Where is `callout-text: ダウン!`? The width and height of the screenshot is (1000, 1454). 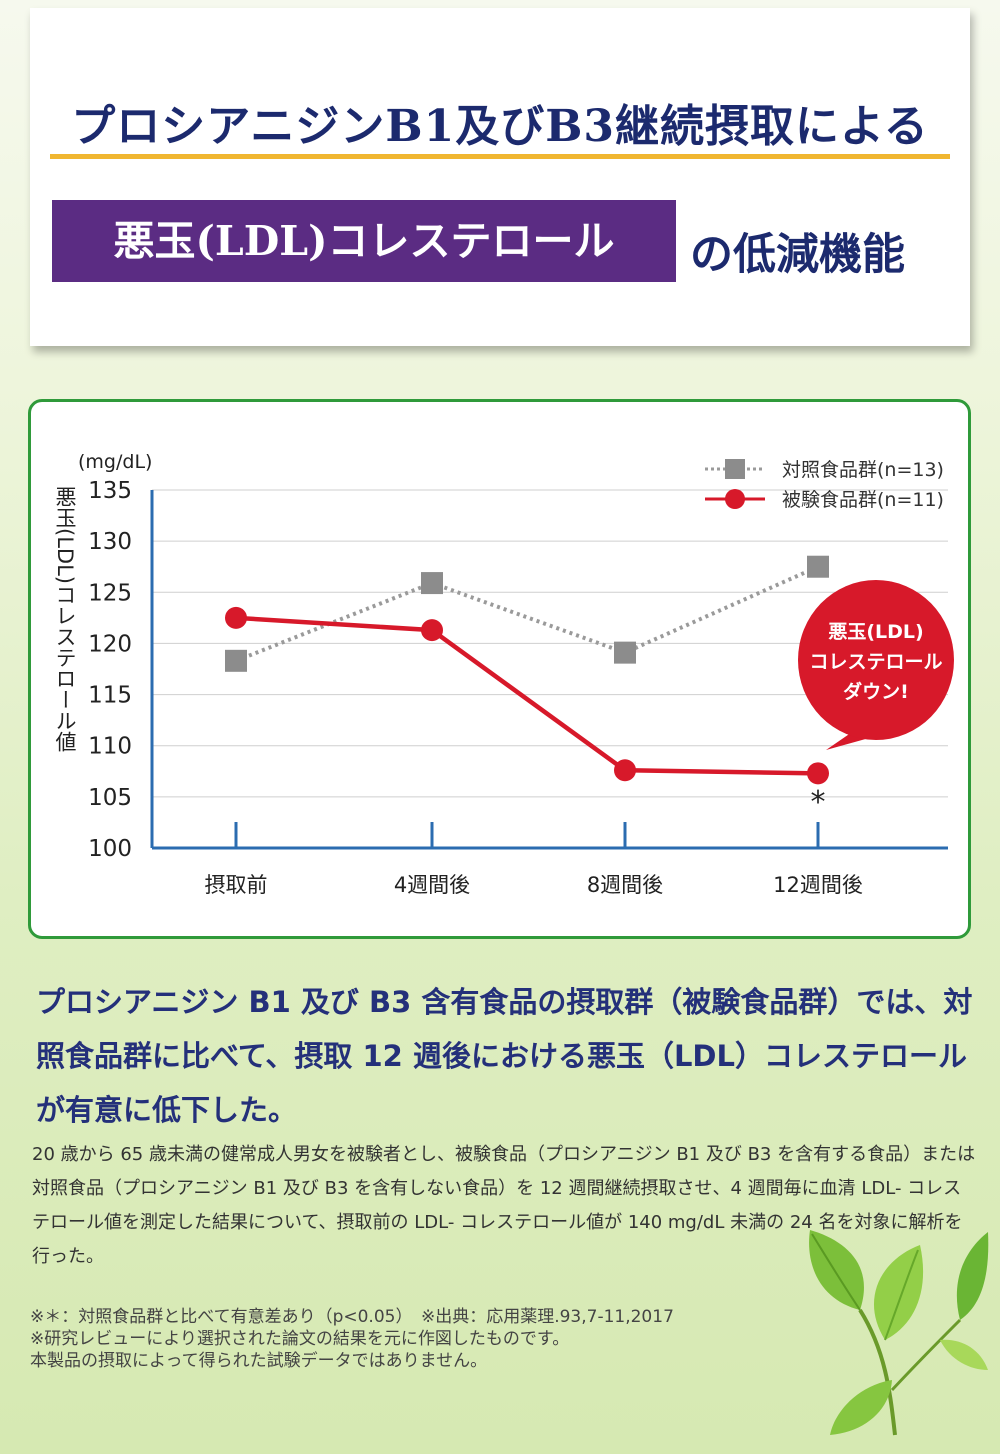
callout-text: ダウン! is located at coordinates (876, 691).